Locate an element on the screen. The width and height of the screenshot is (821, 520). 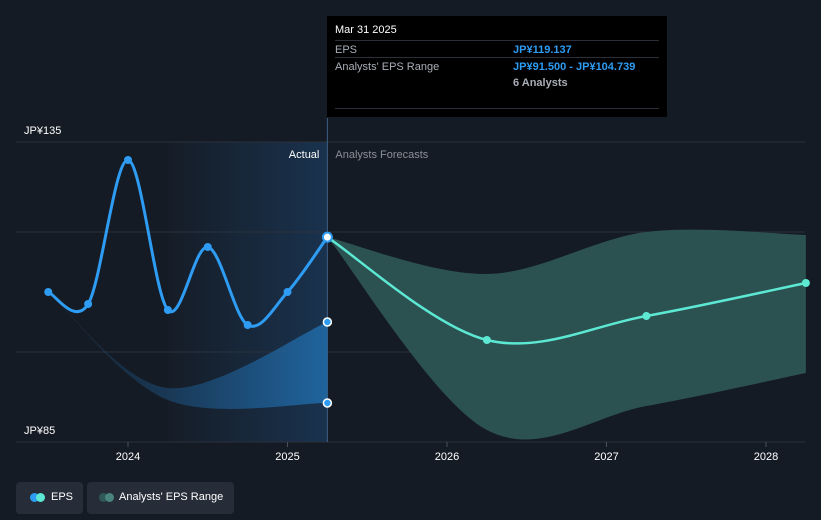
history-range-band is located at coordinates (188, 350).